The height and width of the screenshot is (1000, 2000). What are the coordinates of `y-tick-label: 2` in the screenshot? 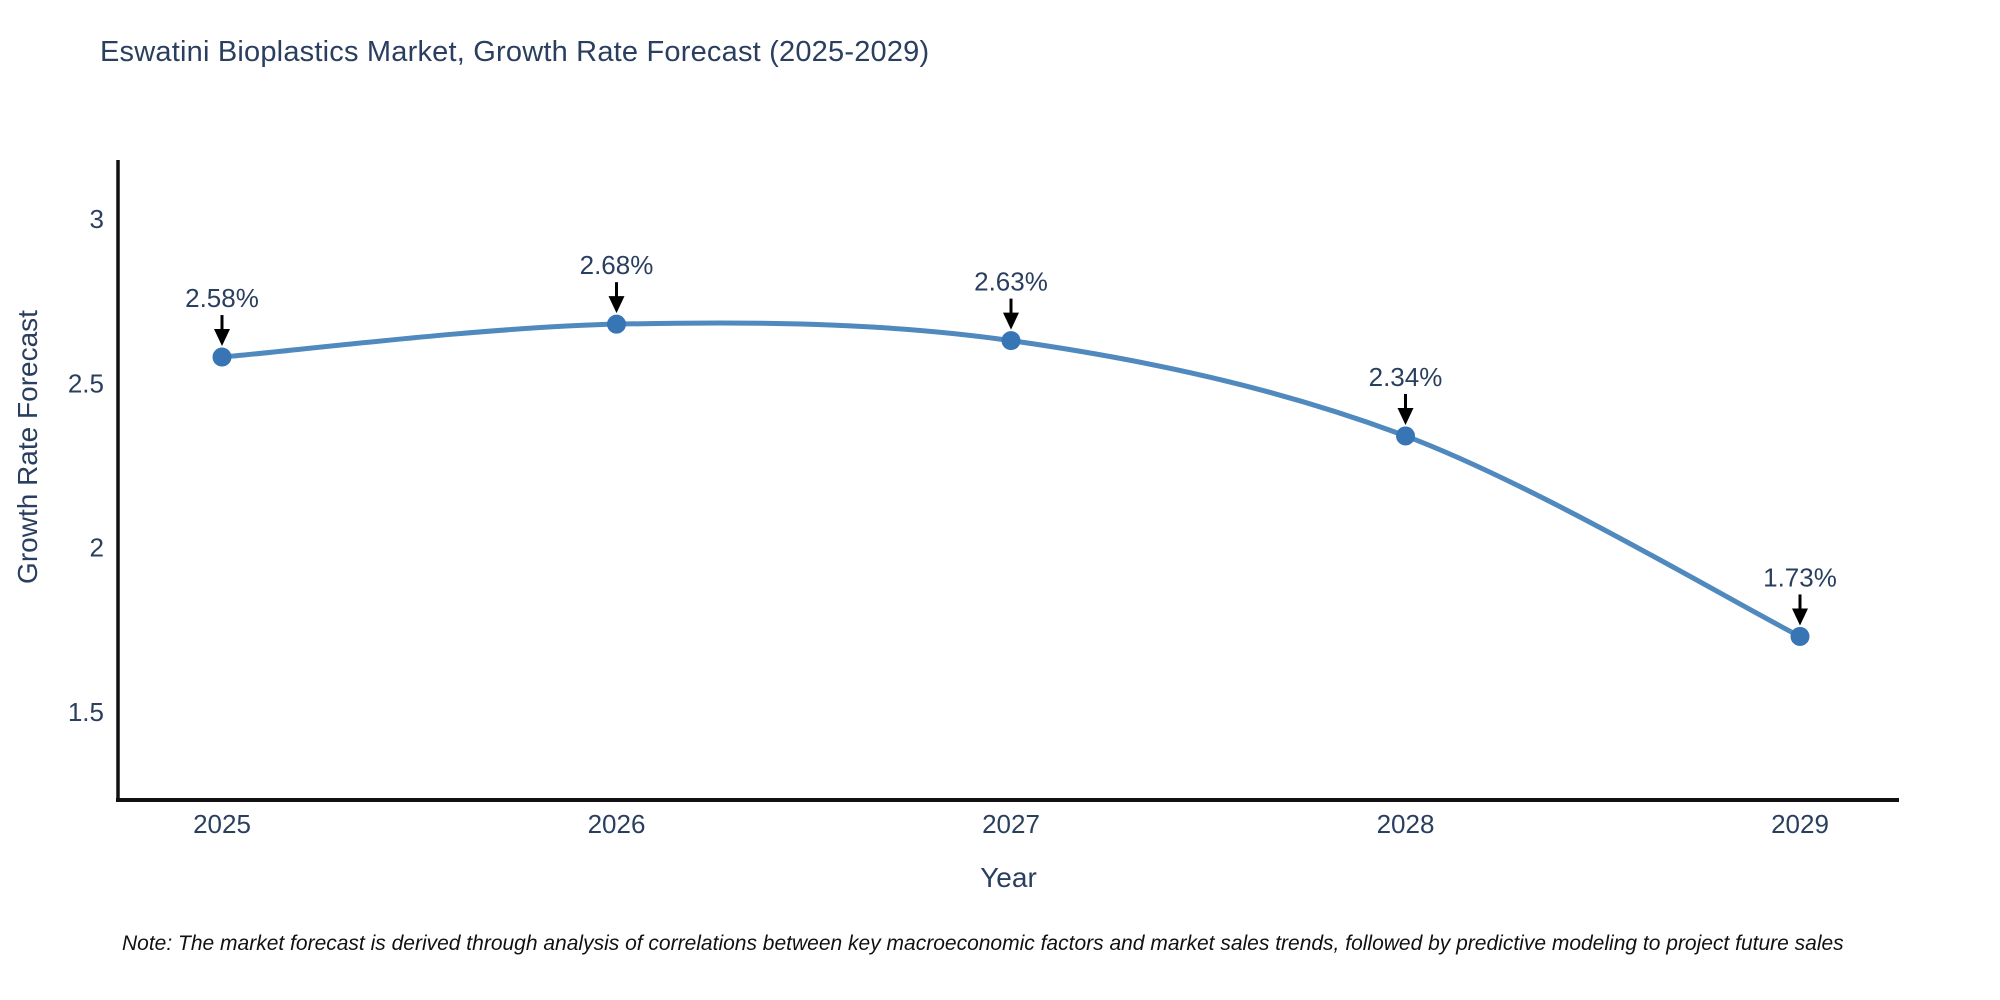 It's located at (97, 548).